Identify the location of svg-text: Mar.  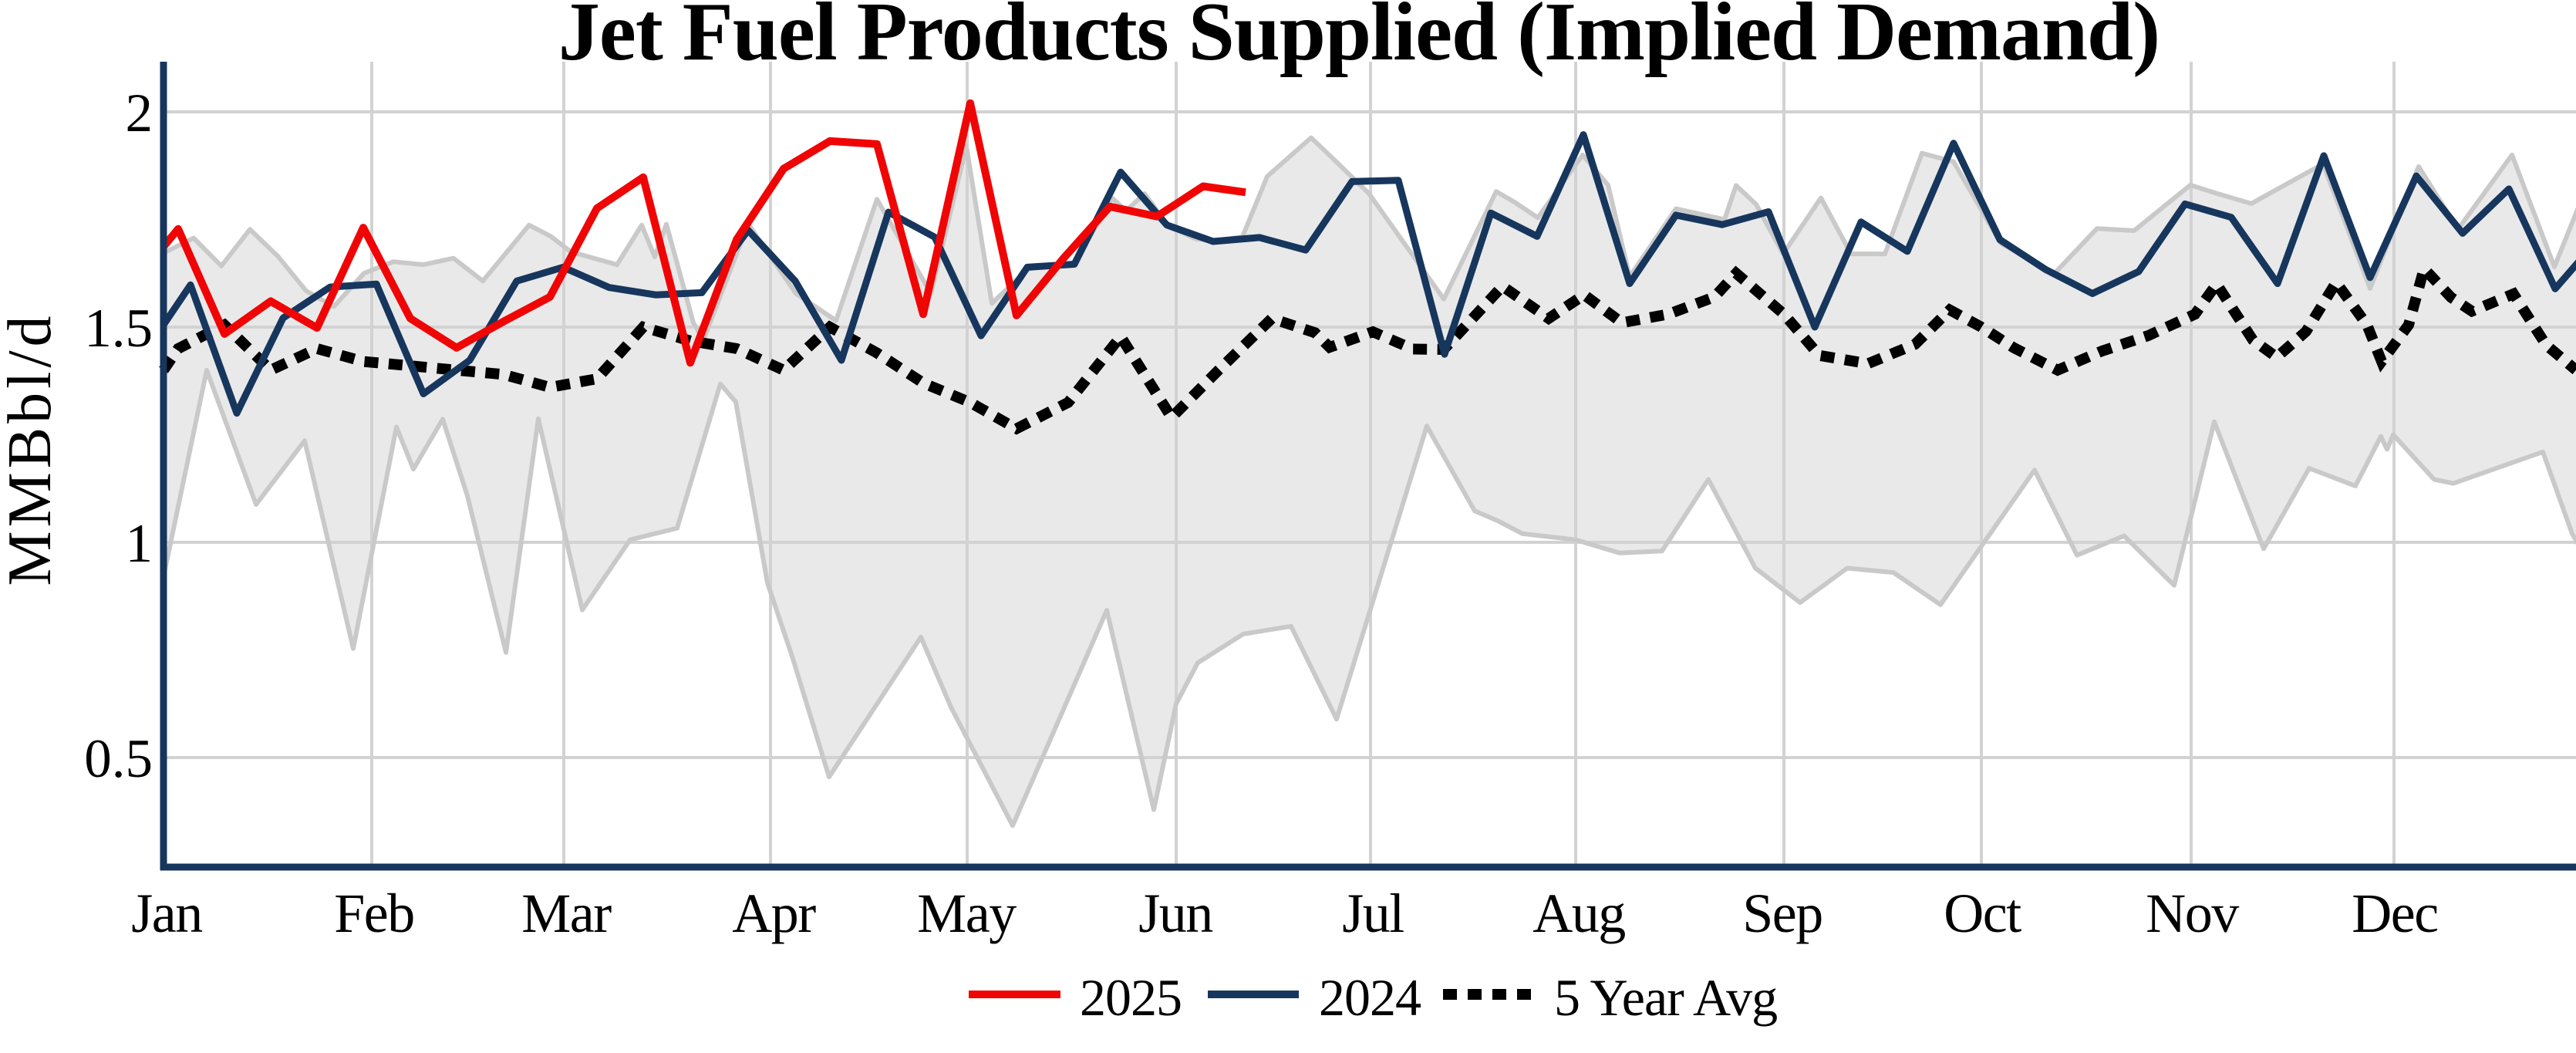
(566, 914).